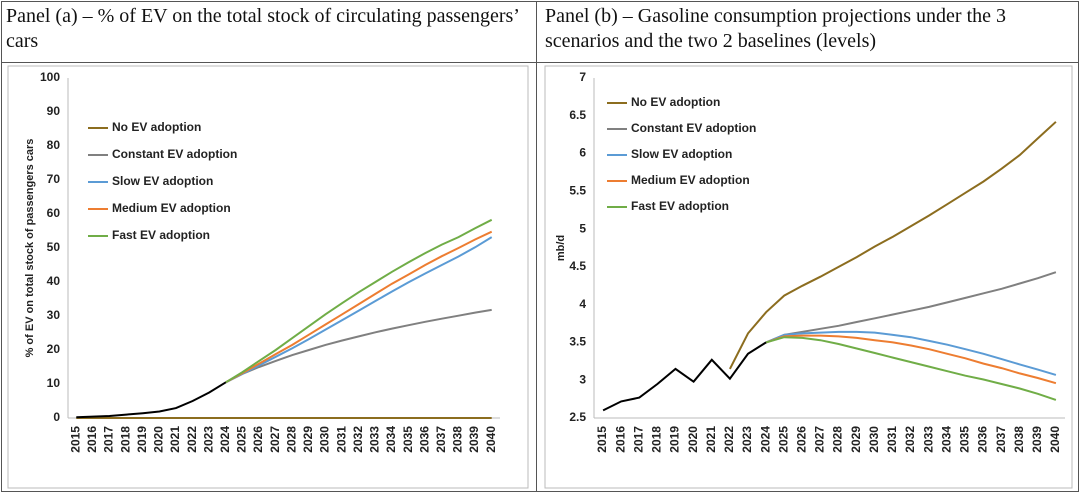  I want to click on y-tick-label: 20, so click(54, 349).